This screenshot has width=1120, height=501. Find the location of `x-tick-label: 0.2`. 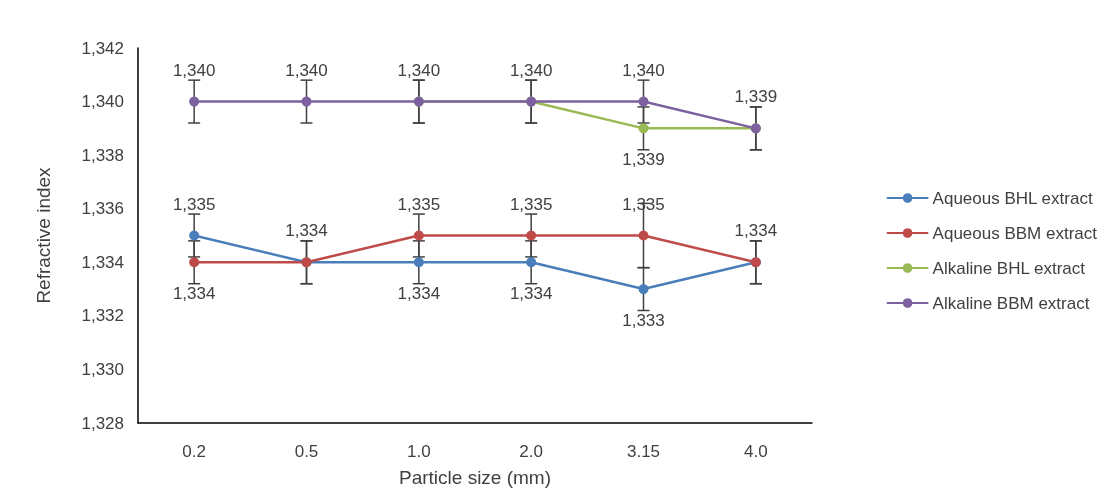

x-tick-label: 0.2 is located at coordinates (194, 451).